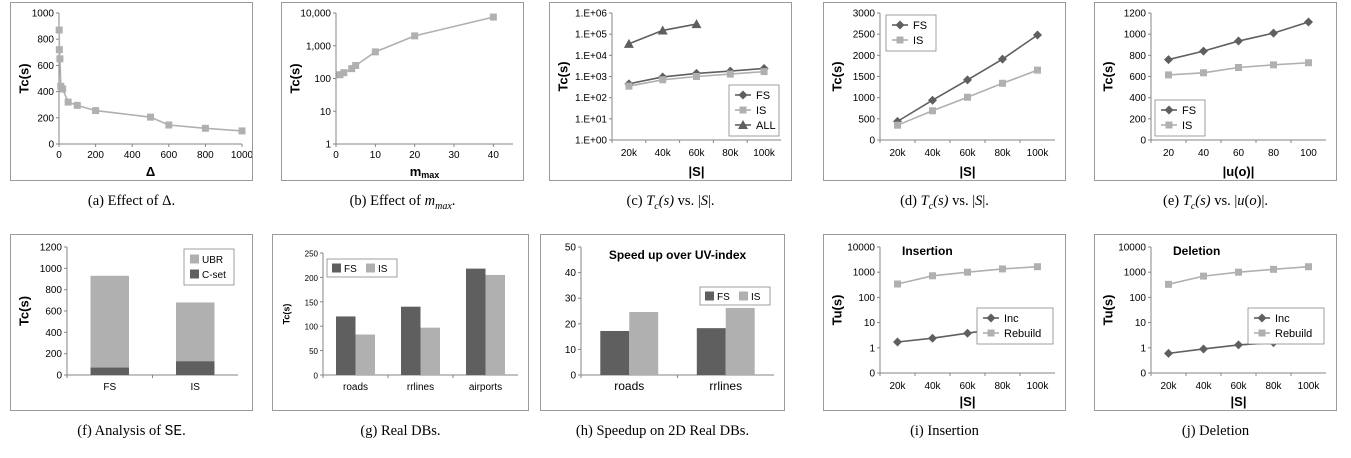 The width and height of the screenshot is (1351, 458). Describe the element at coordinates (45, 80) in the screenshot. I see `y-axis: 0 200 400 600 800 1000` at that location.